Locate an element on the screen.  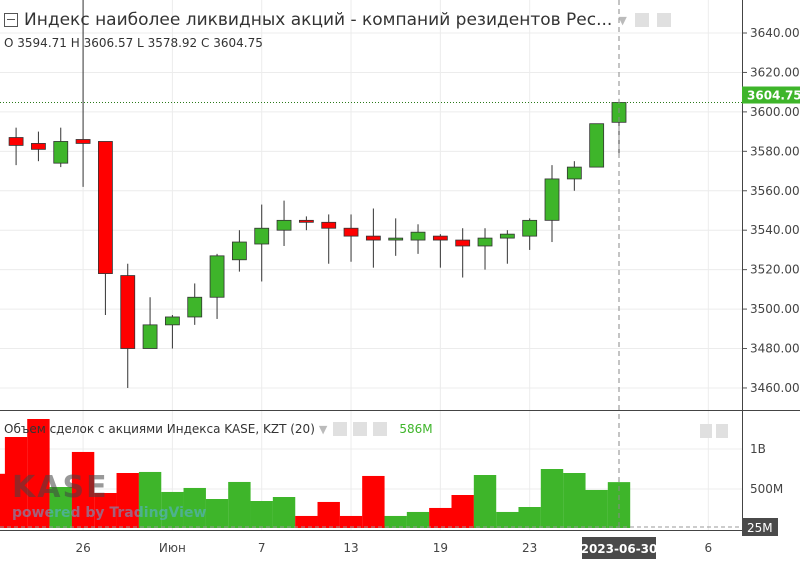
price-tick-label: 3520.00 is located at coordinates (775, 270).